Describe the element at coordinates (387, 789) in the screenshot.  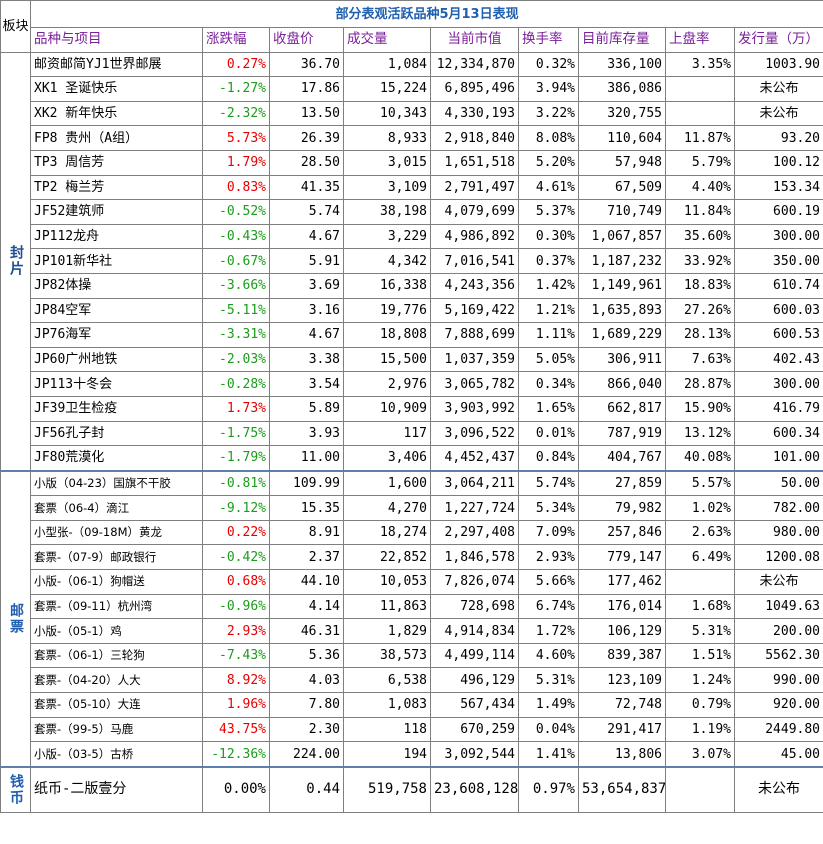
I see `volume: 519,758` at that location.